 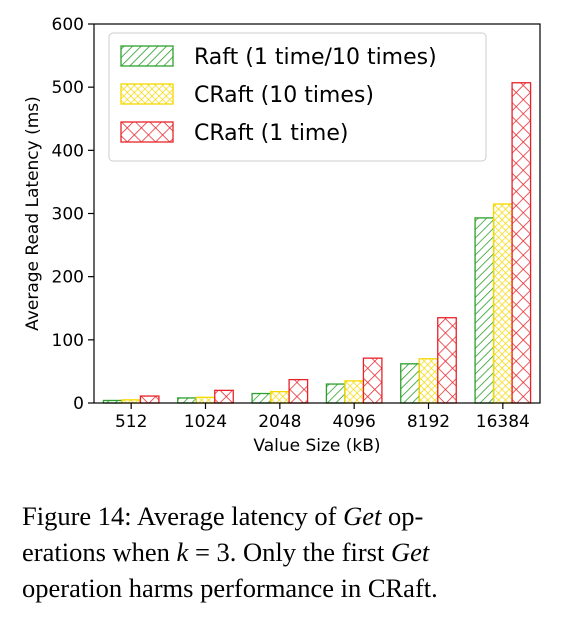 I want to click on y-tick-label: 100, so click(x=68, y=341).